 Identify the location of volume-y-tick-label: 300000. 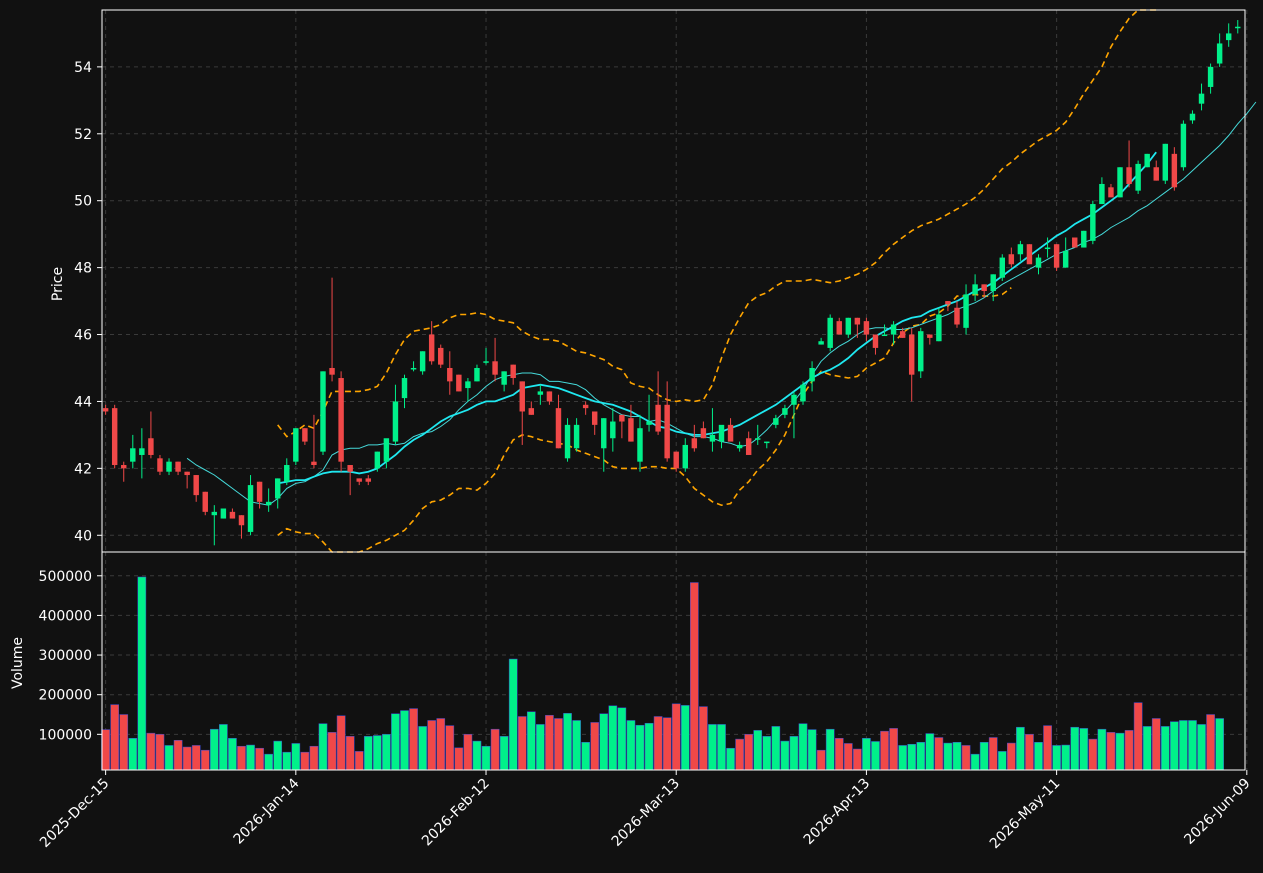
(65, 656).